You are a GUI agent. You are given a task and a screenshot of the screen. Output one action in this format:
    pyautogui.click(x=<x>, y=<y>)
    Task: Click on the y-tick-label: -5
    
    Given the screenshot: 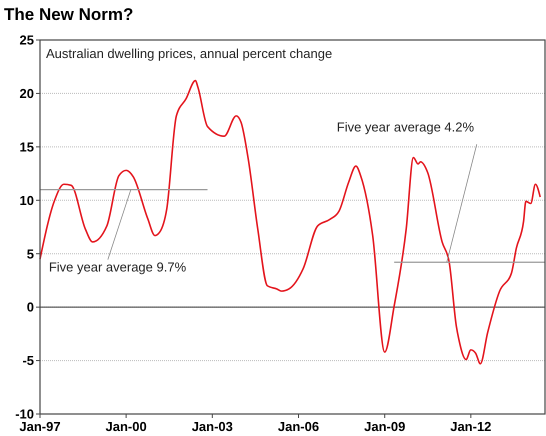 What is the action you would take?
    pyautogui.click(x=28, y=360)
    